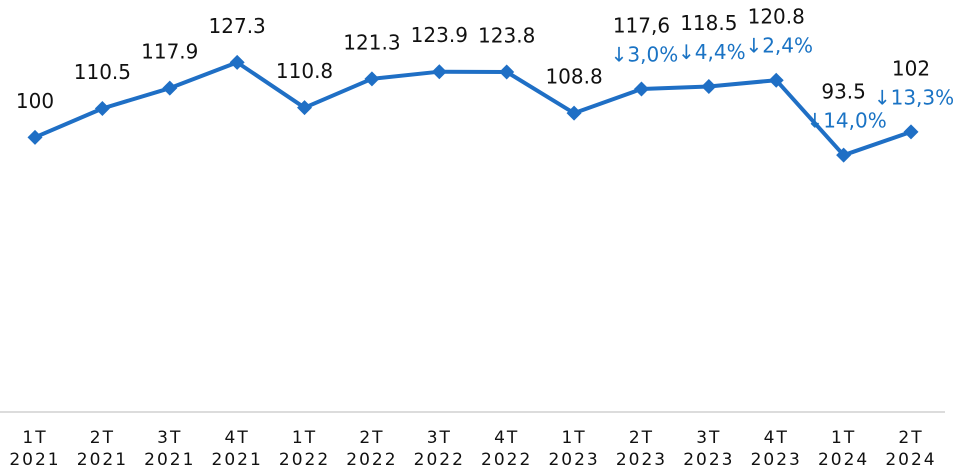  I want to click on value-label: 118.5, so click(708, 23).